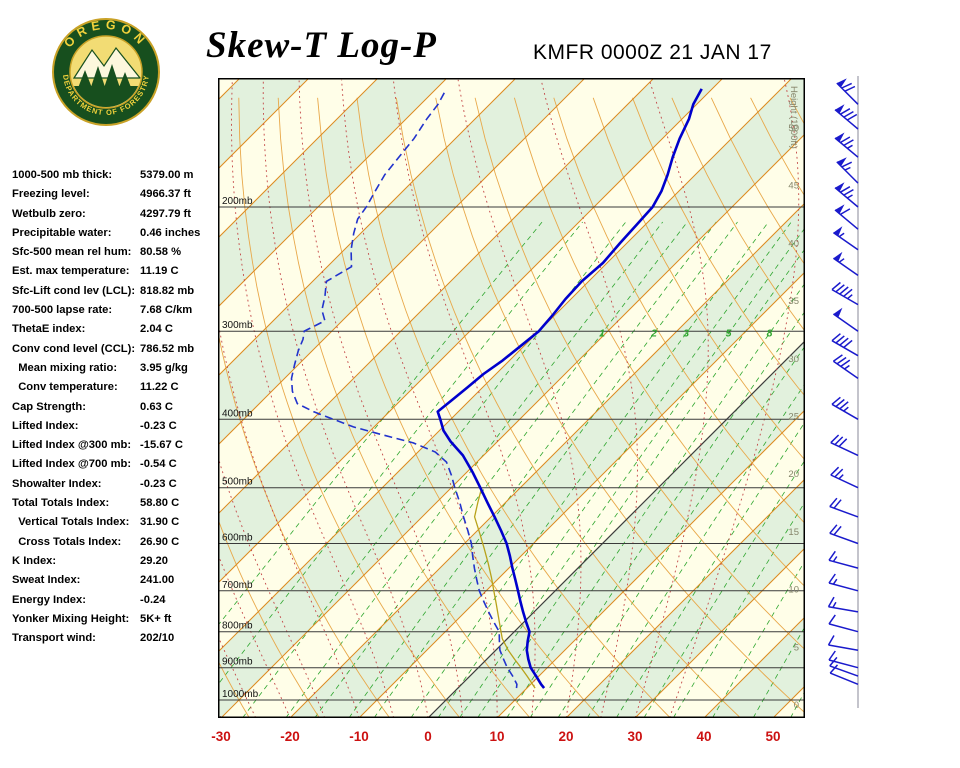 This screenshot has height=768, width=960. What do you see at coordinates (117, 504) in the screenshot?
I see `index-row: Total Totals Index: 58.80 C` at bounding box center [117, 504].